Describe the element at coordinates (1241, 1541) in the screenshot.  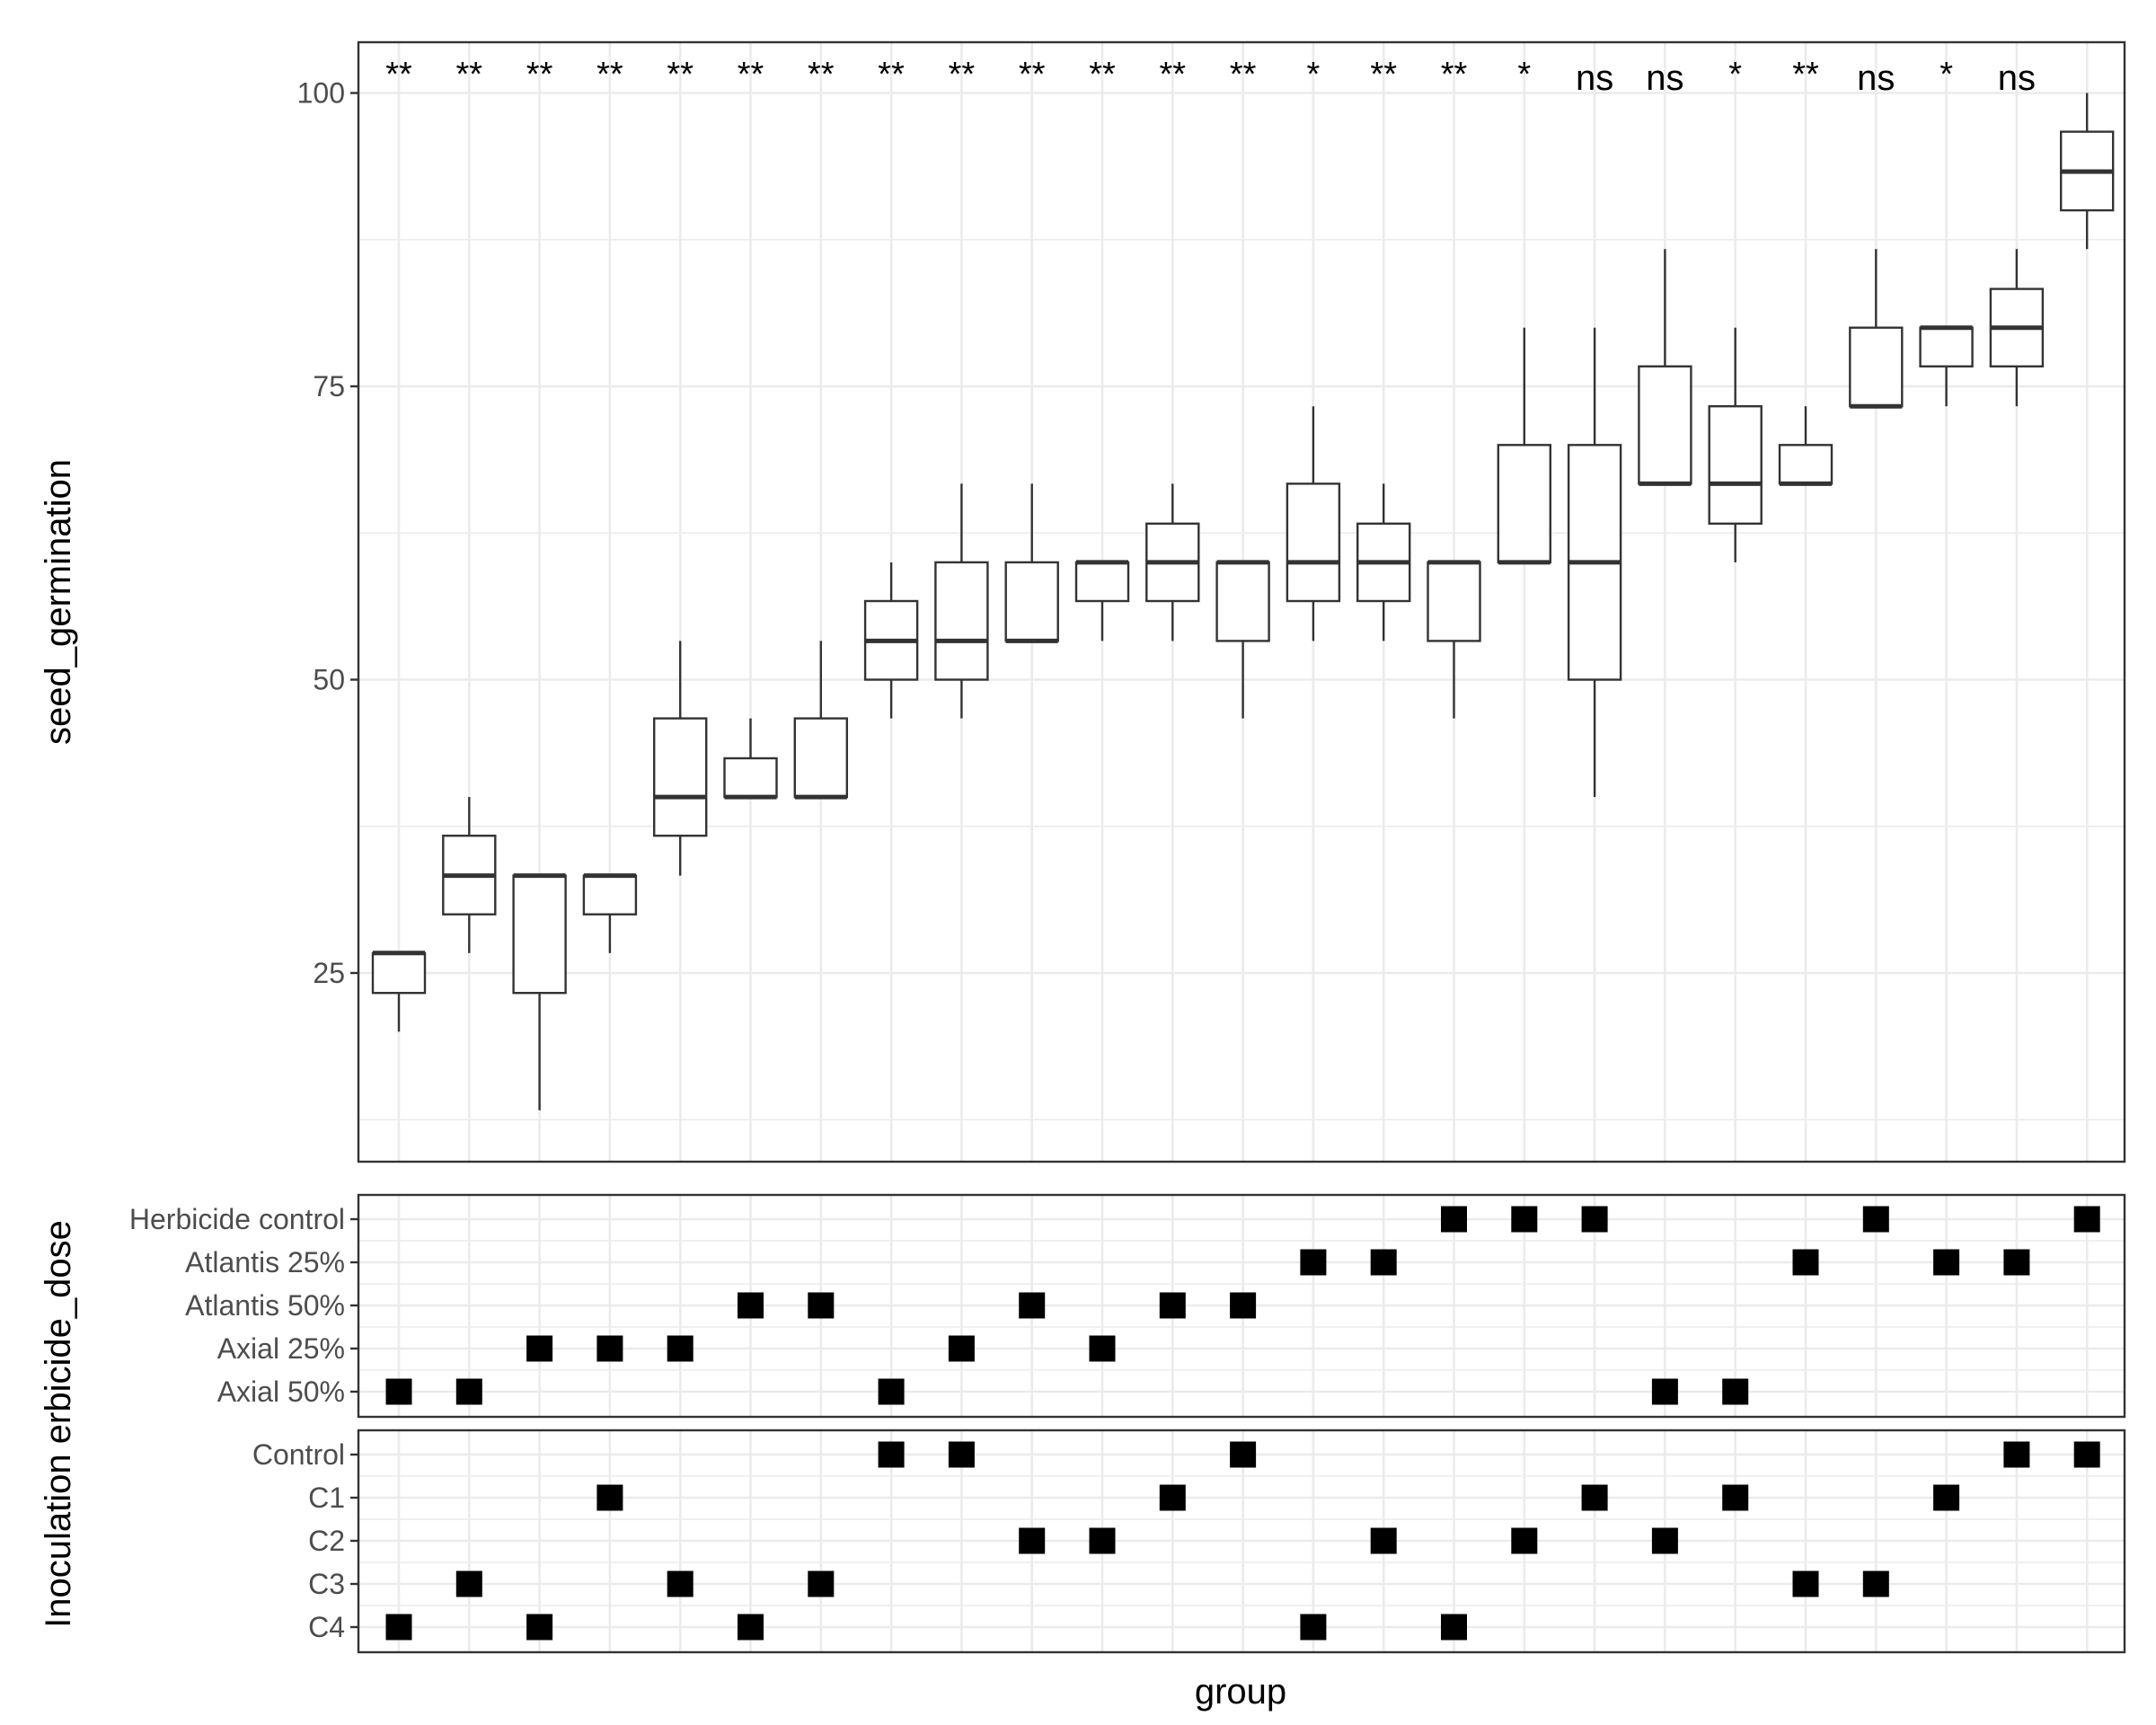
I see `inoculation-panel-border` at that location.